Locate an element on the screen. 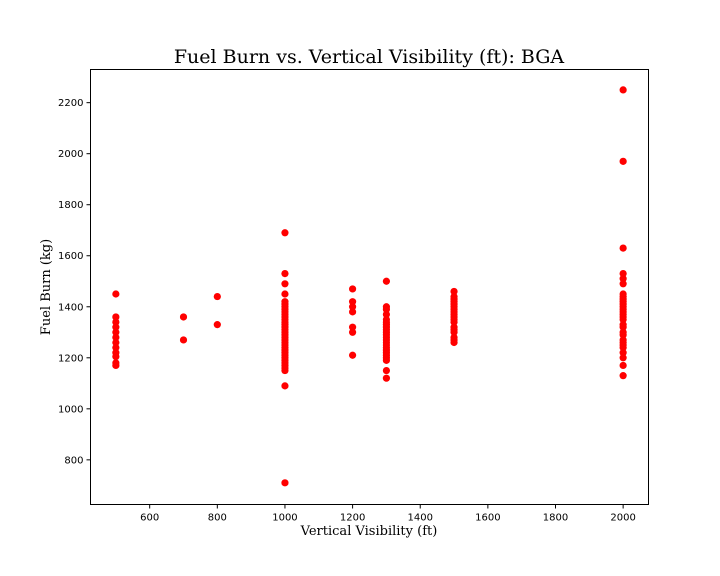  y-tick-label: 2000 is located at coordinates (70, 154).